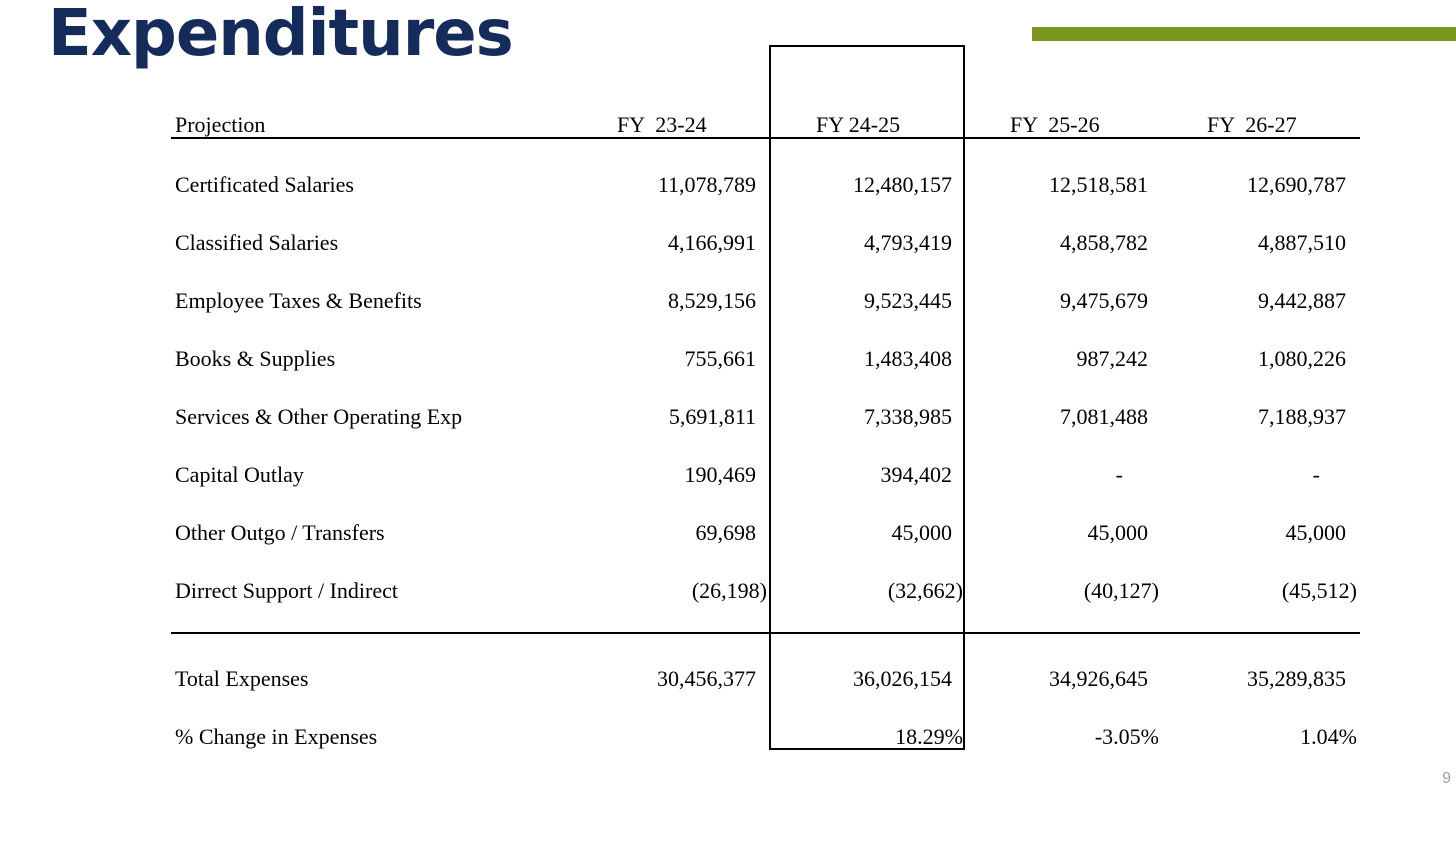 This screenshot has height=843, width=1456. I want to click on row-label: Certificated Salaries, so click(264, 184).